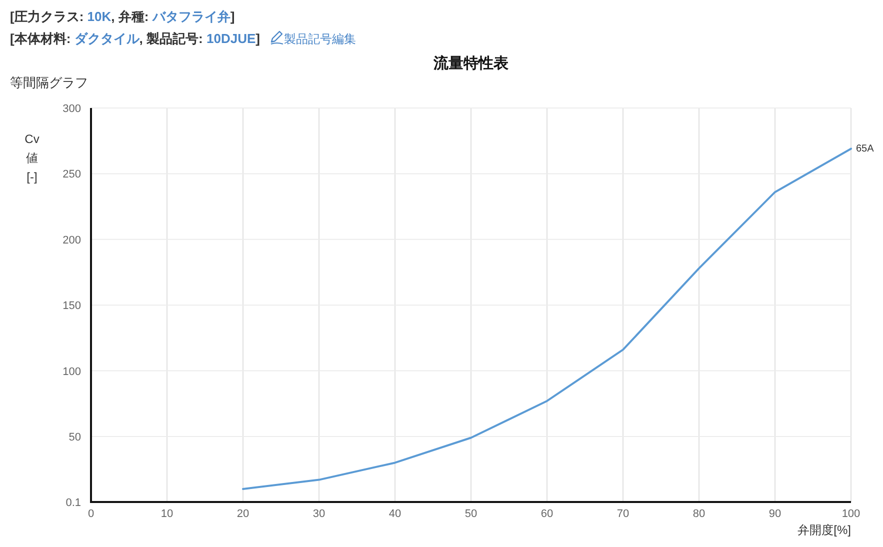 The image size is (883, 547). I want to click on x-tick-label: 60, so click(547, 514).